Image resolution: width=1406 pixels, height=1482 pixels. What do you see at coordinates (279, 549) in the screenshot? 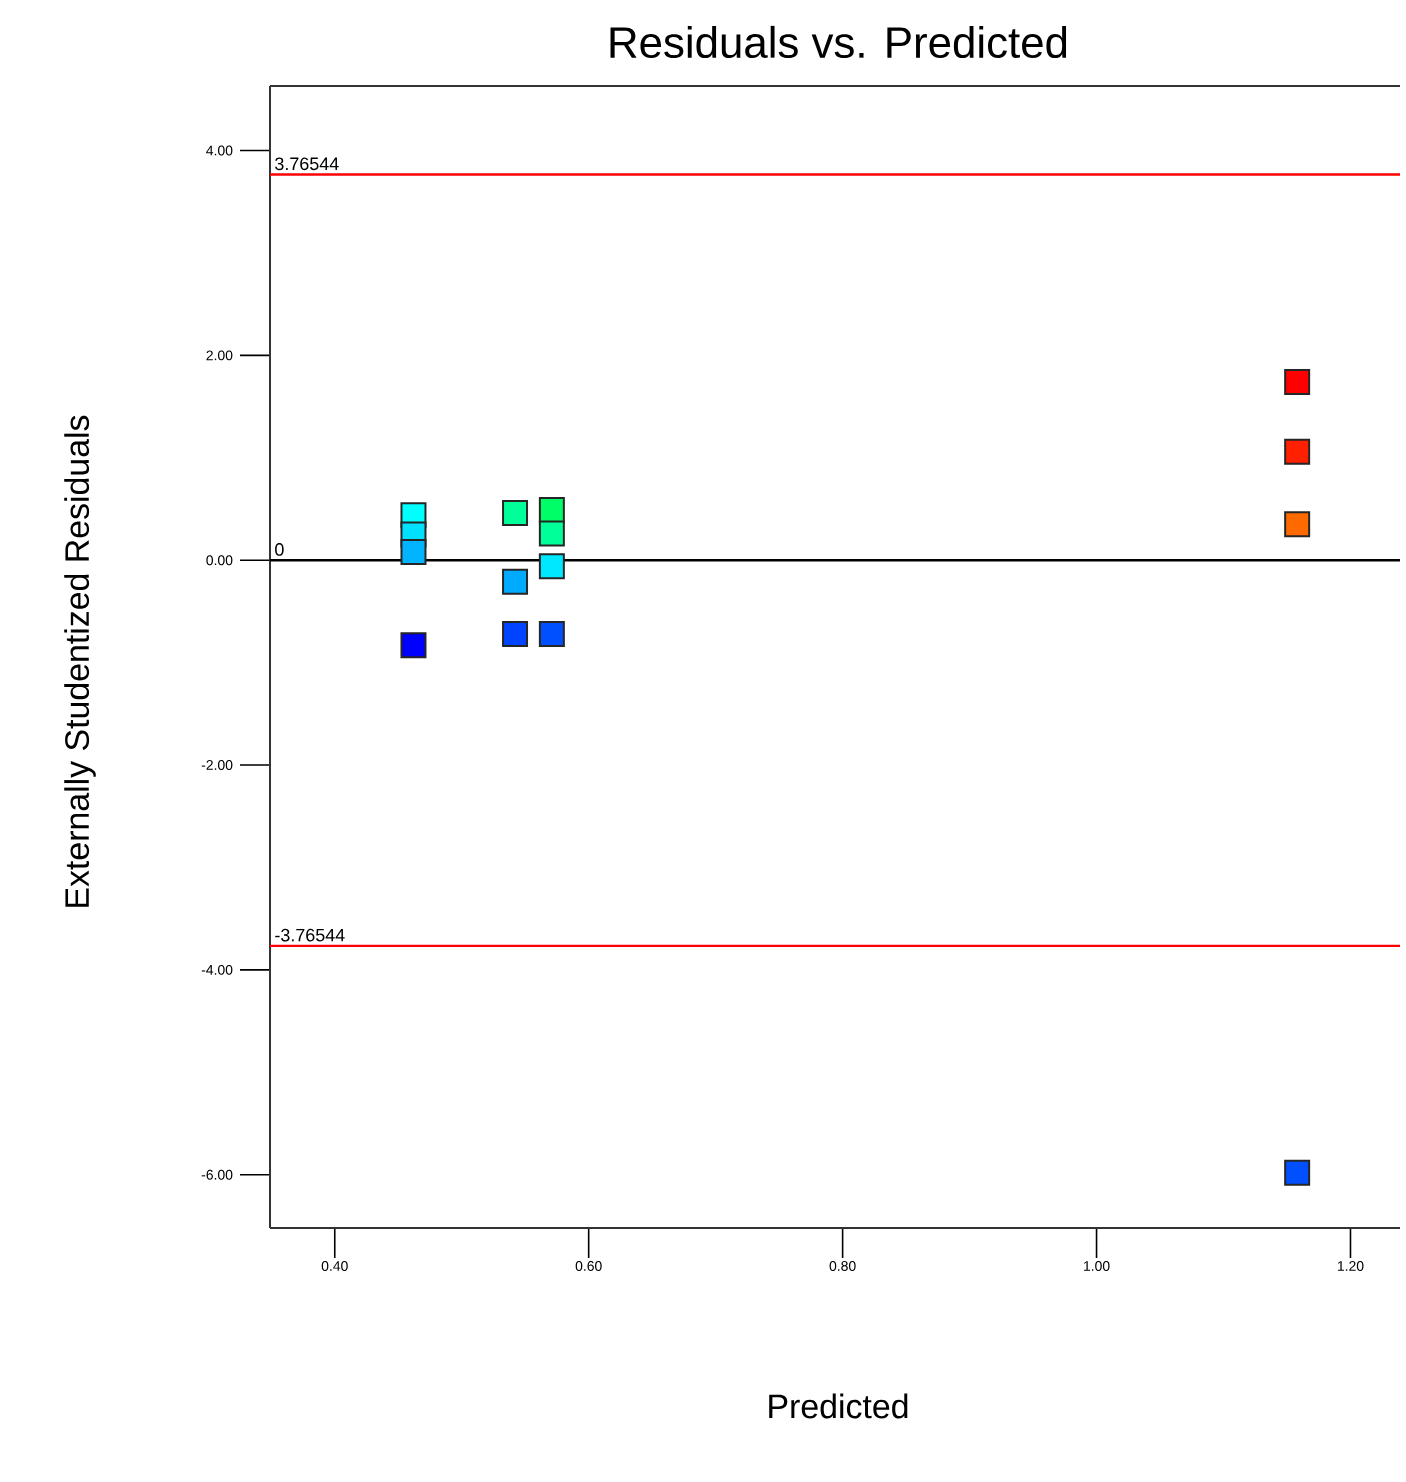
I see `ref-line-label: 0` at bounding box center [279, 549].